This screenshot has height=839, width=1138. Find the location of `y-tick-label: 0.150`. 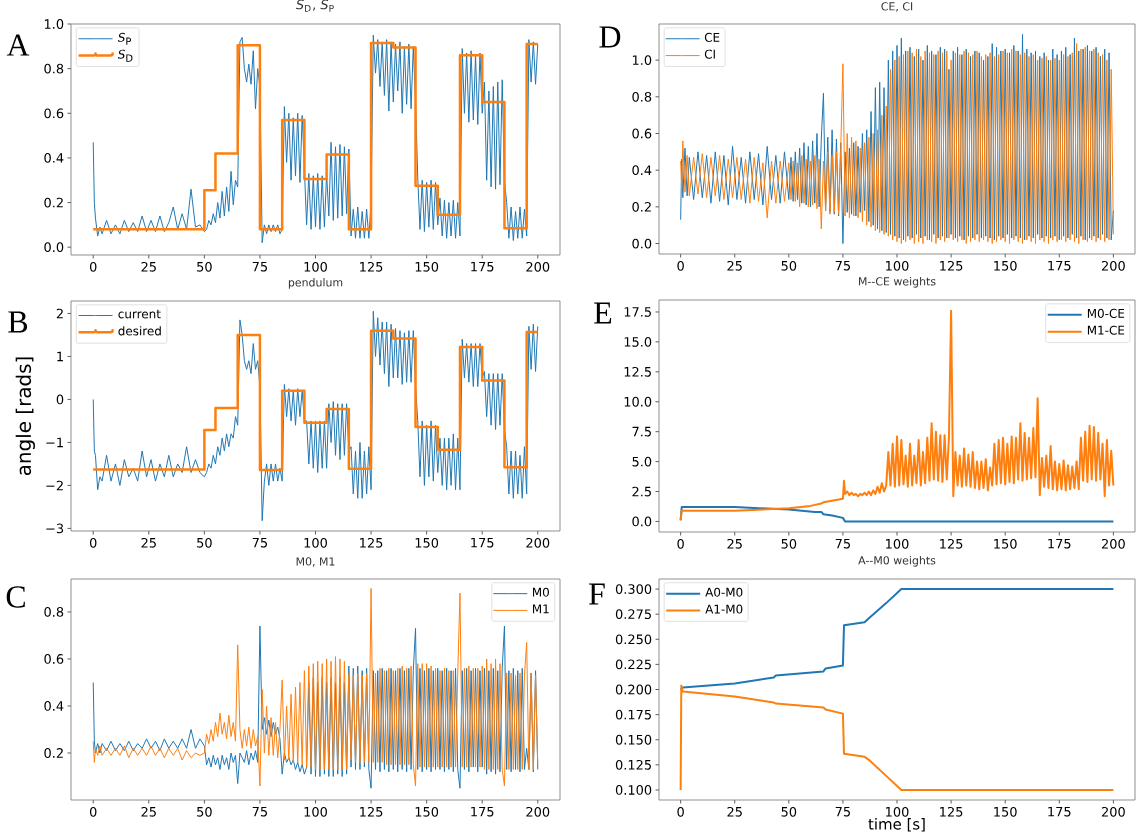

y-tick-label: 0.150 is located at coordinates (633, 739).